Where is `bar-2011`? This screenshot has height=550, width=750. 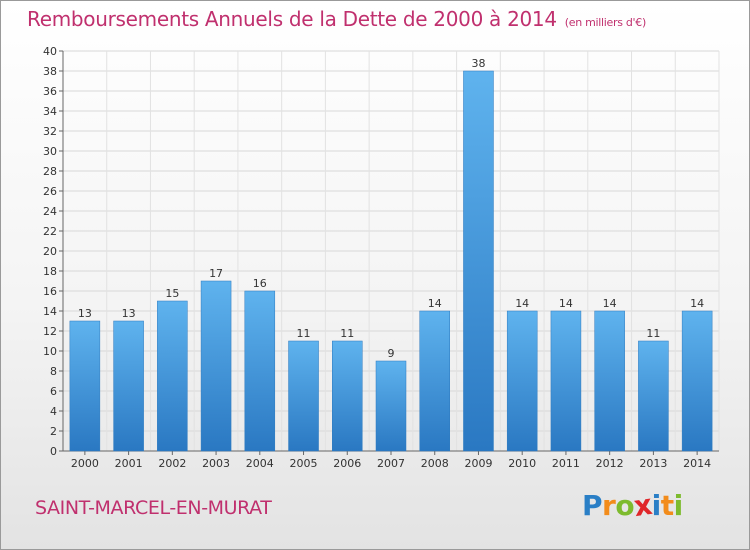
bar-2011 is located at coordinates (566, 381).